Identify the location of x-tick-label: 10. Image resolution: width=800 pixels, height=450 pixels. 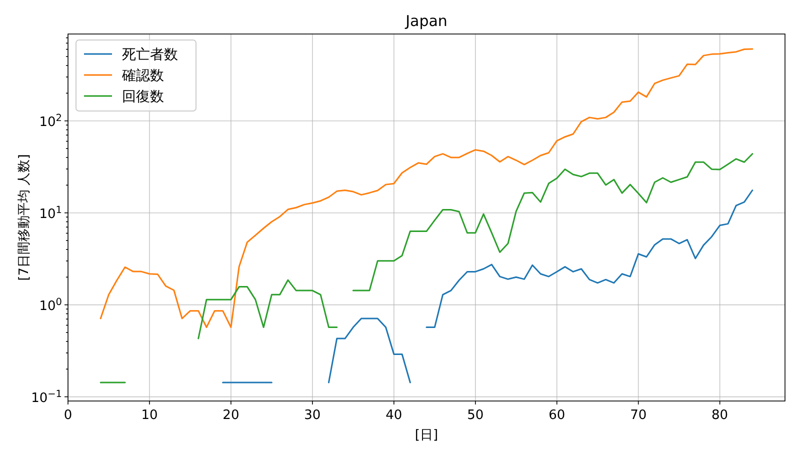
(149, 415).